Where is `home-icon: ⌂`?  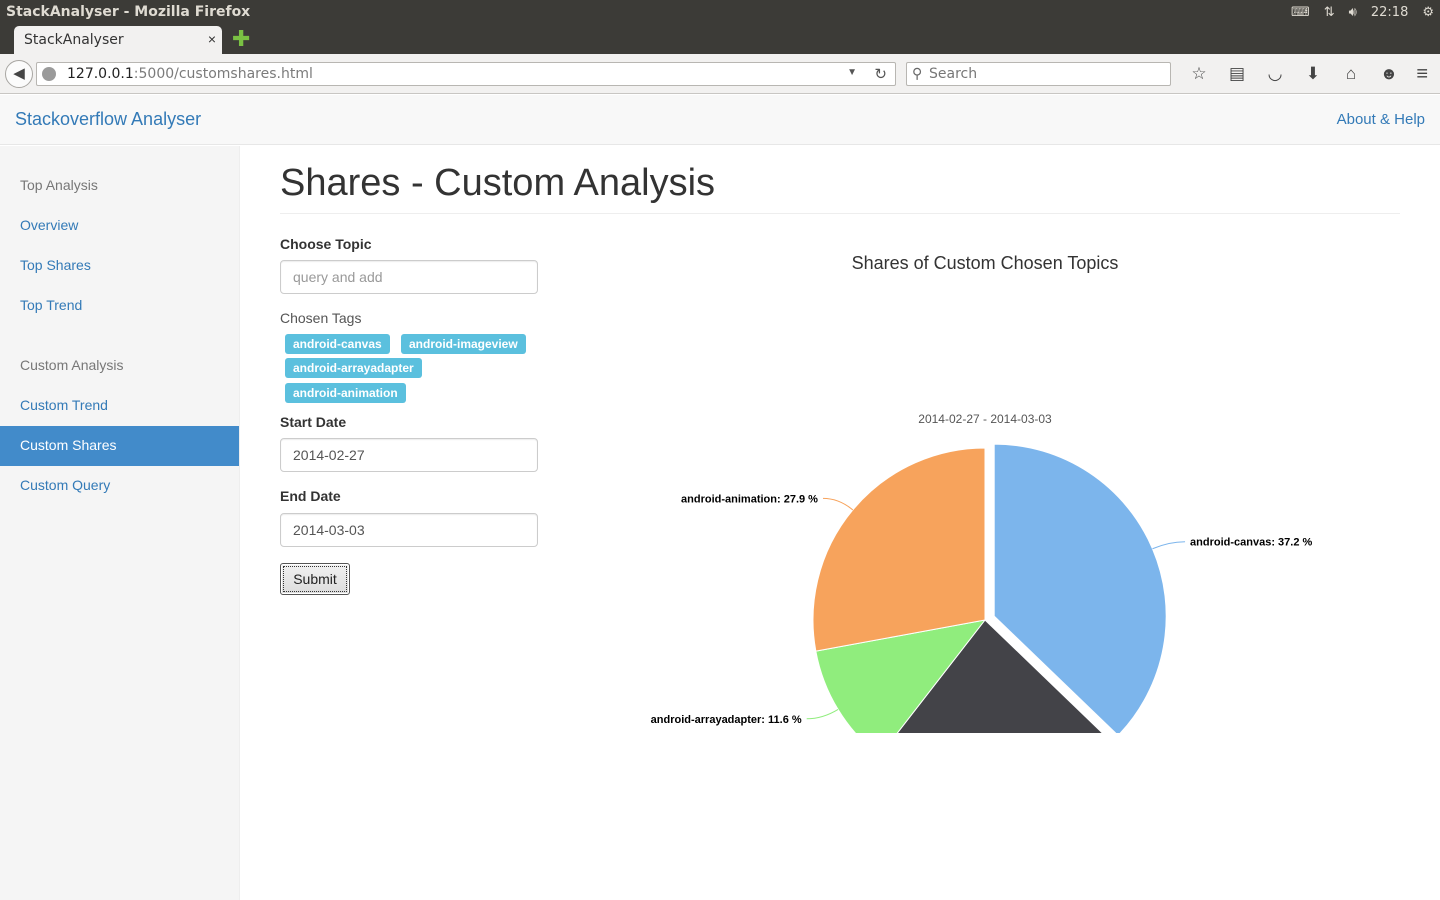
home-icon: ⌂ is located at coordinates (1351, 74).